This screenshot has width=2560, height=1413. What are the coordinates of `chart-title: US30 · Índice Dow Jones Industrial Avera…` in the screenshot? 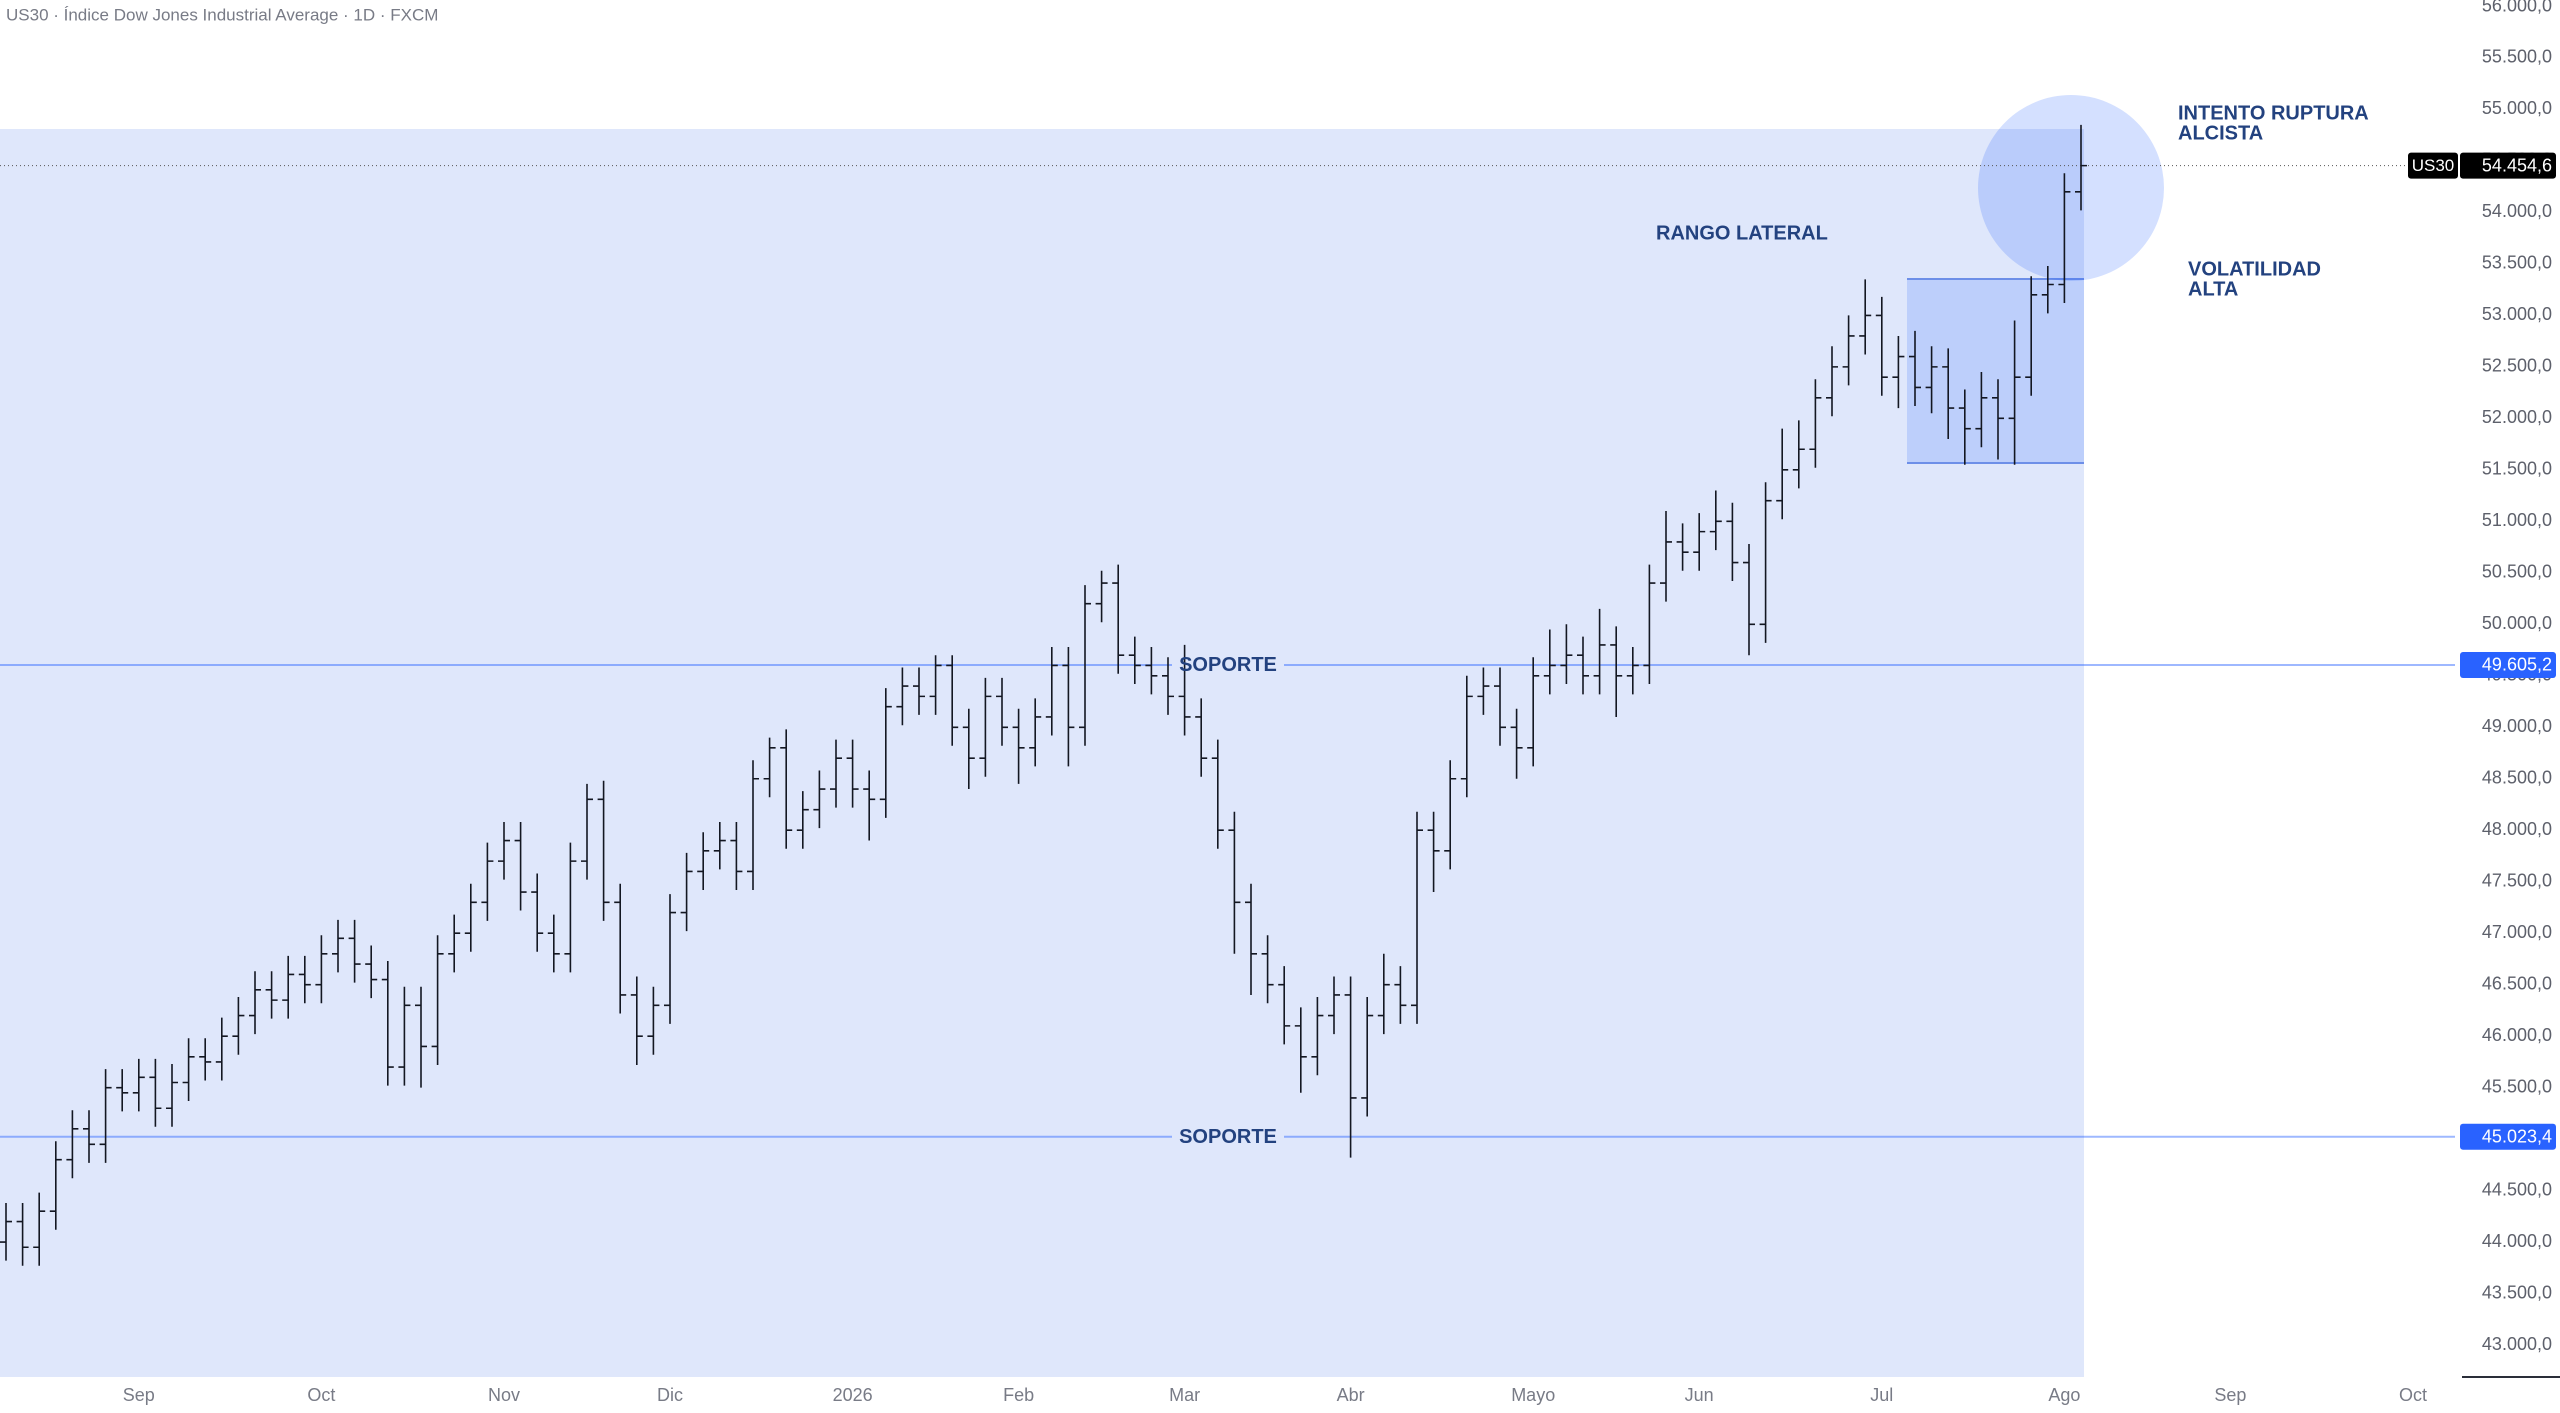 It's located at (222, 14).